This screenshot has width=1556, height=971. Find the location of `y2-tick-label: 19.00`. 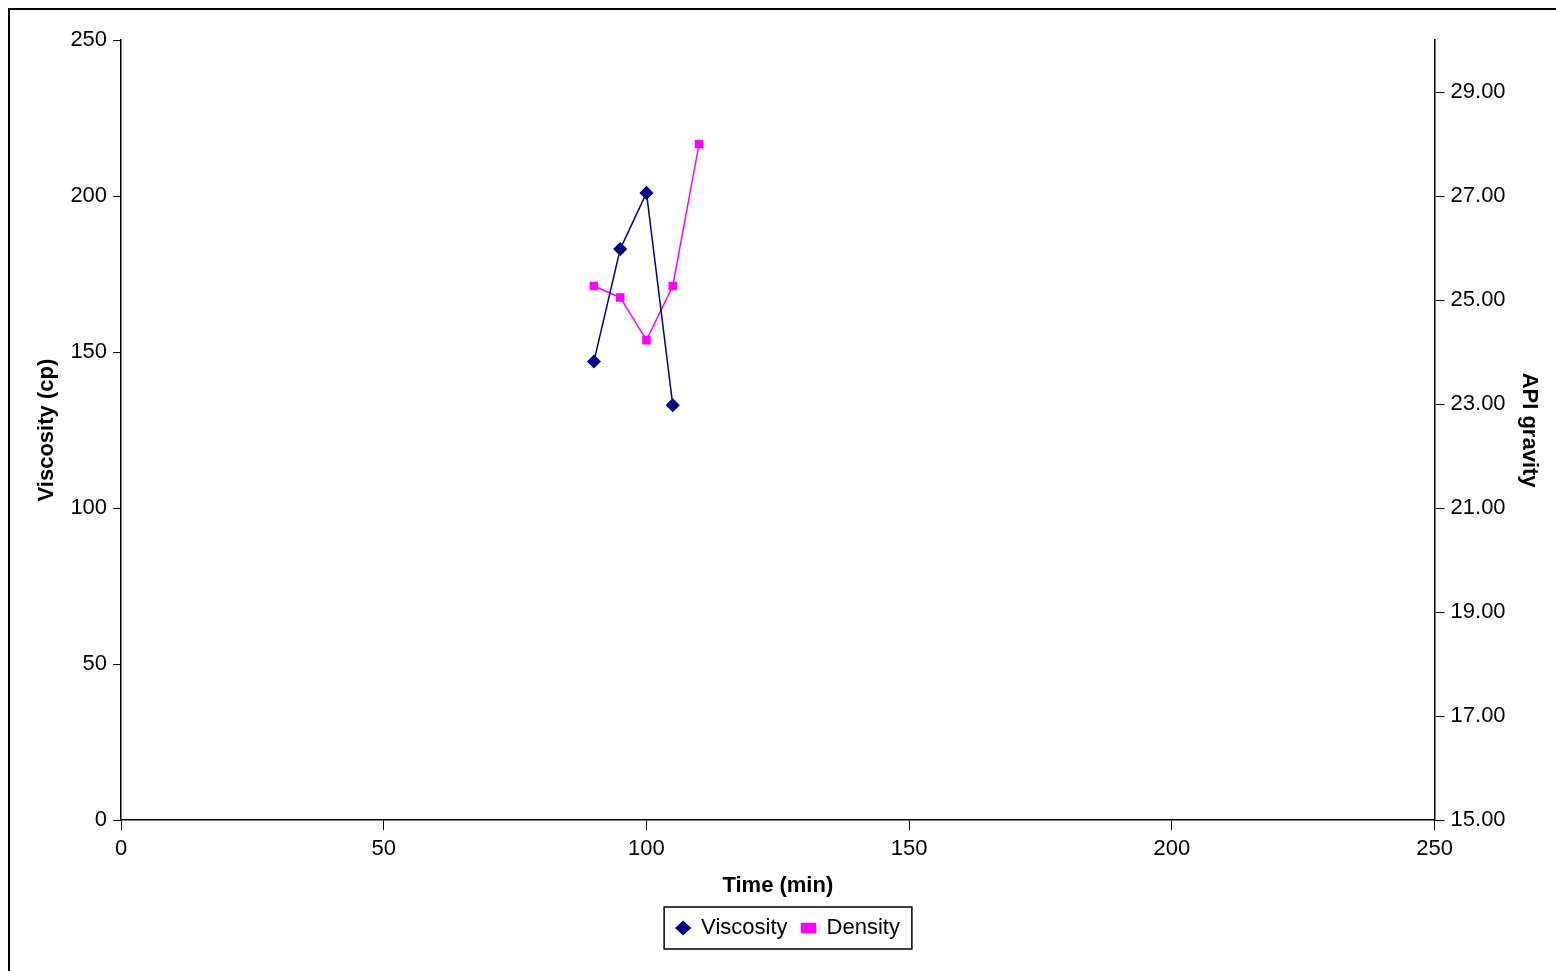

y2-tick-label: 19.00 is located at coordinates (1478, 611).